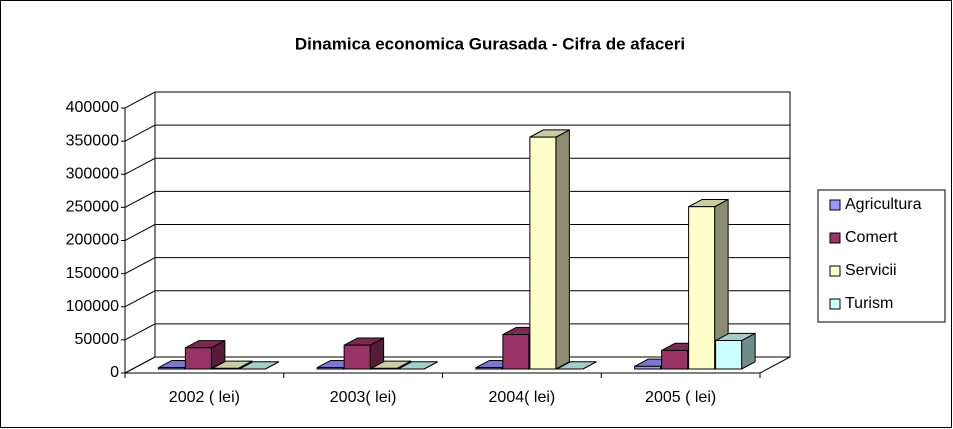 Image resolution: width=953 pixels, height=429 pixels. What do you see at coordinates (92, 140) in the screenshot?
I see `y-tick-label: 350000` at bounding box center [92, 140].